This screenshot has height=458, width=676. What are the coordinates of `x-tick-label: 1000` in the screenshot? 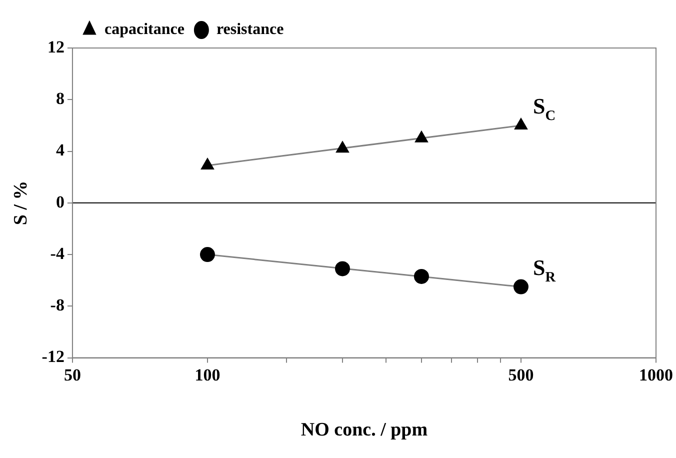 It's located at (656, 374).